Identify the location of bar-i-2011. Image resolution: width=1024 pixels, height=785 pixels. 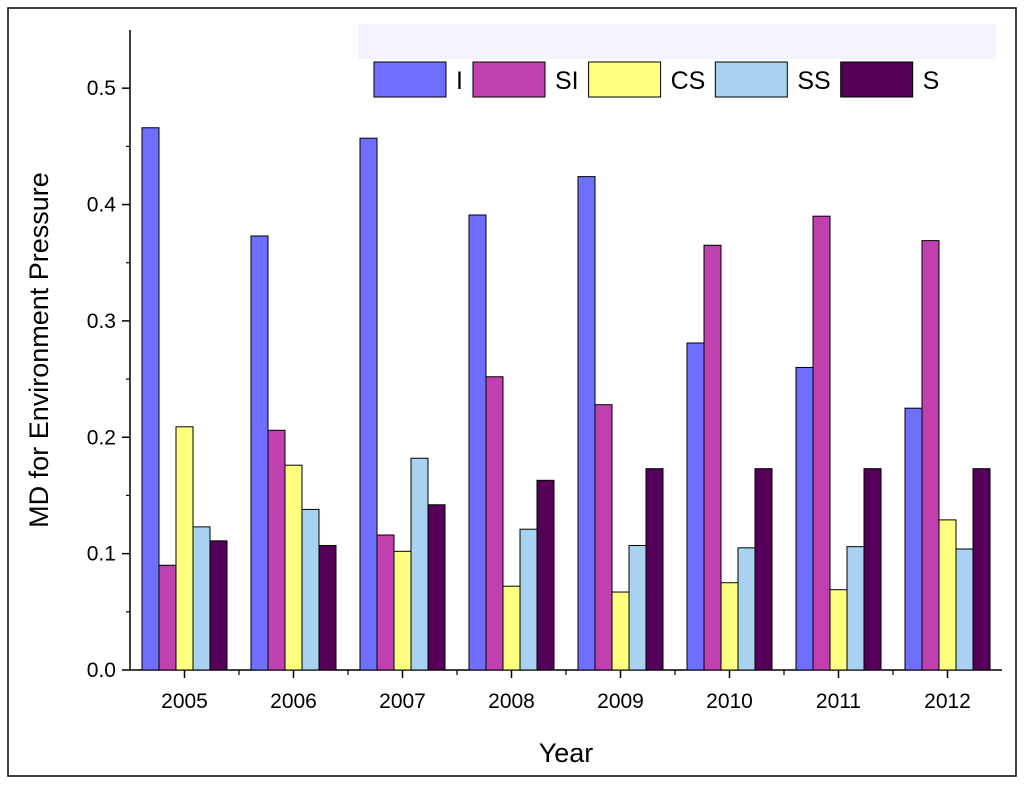
(804, 518).